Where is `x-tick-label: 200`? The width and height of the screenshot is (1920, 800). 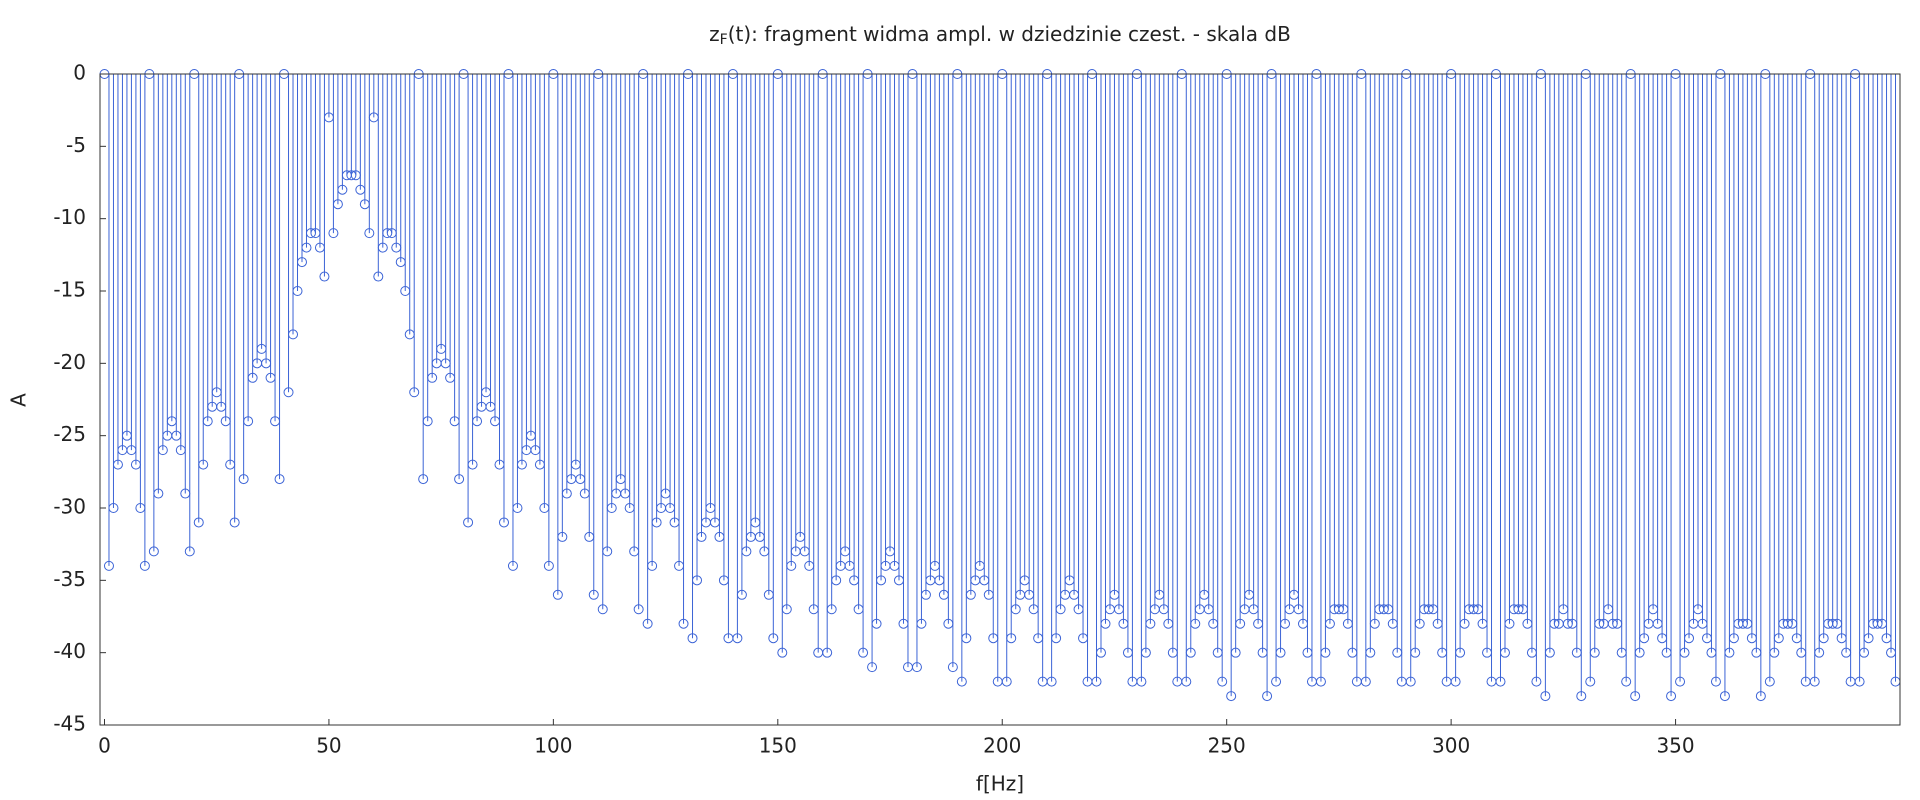 x-tick-label: 200 is located at coordinates (1002, 746).